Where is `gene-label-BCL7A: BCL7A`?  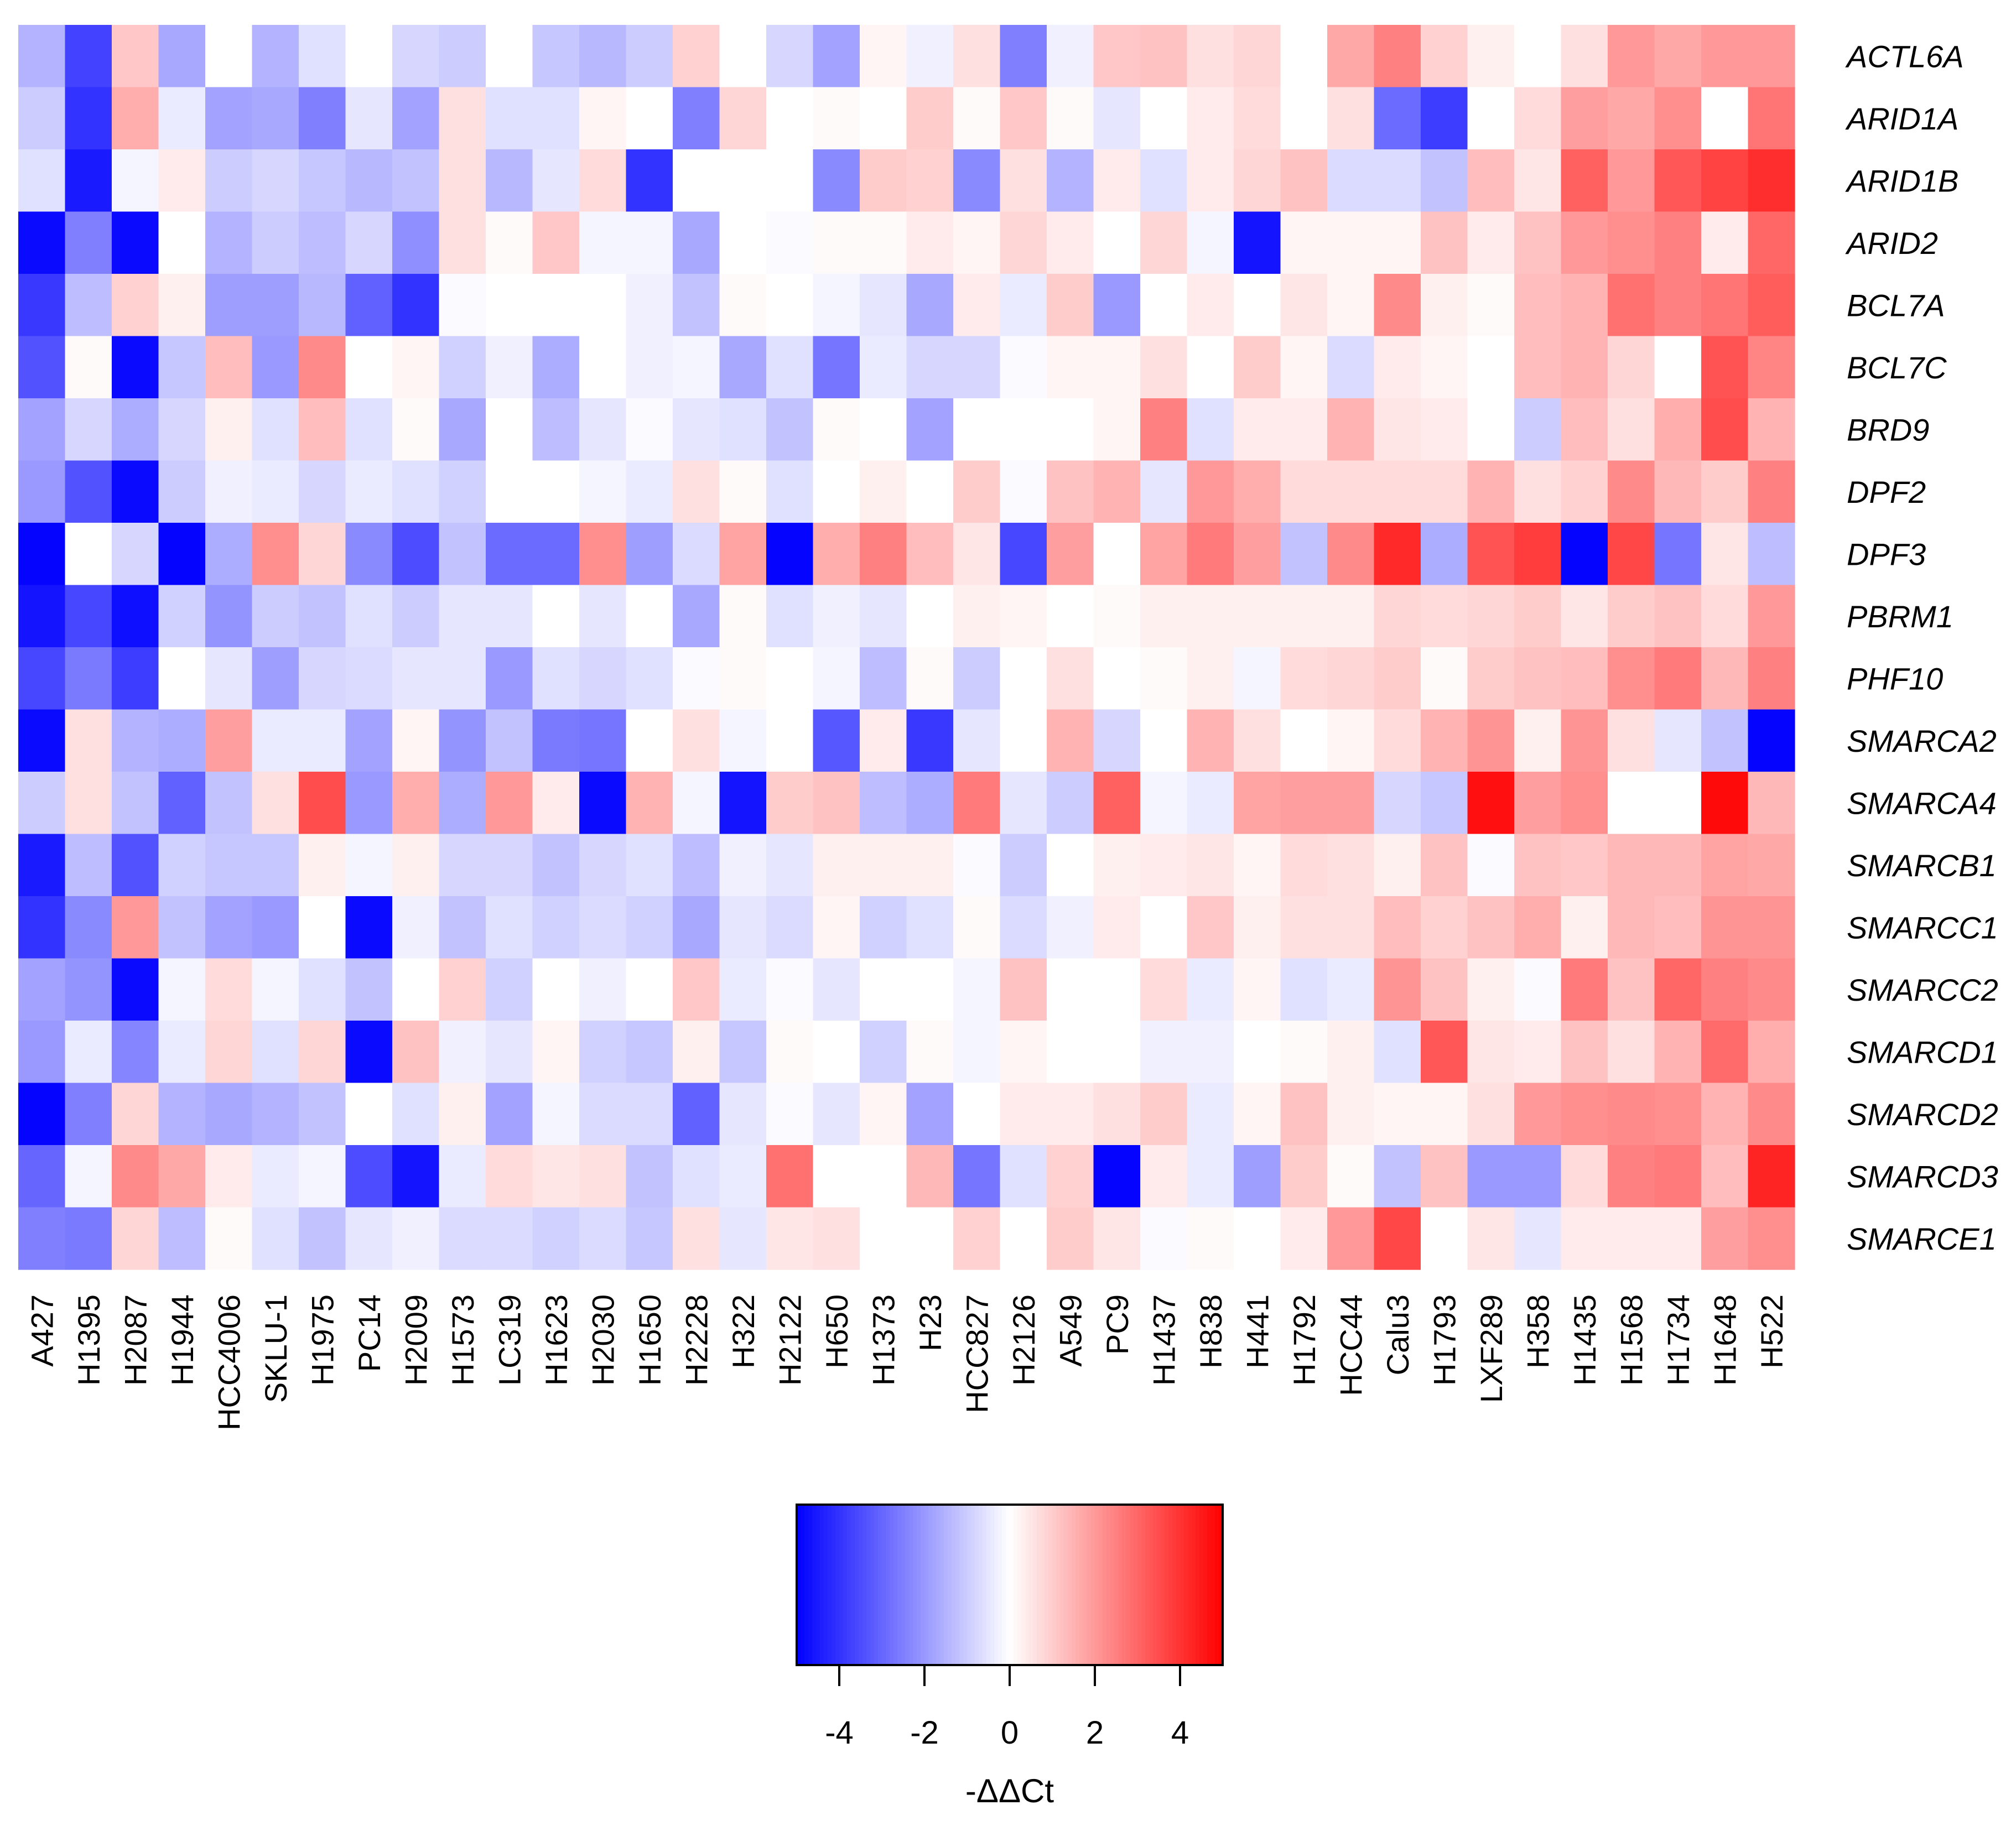
gene-label-BCL7A: BCL7A is located at coordinates (1896, 305).